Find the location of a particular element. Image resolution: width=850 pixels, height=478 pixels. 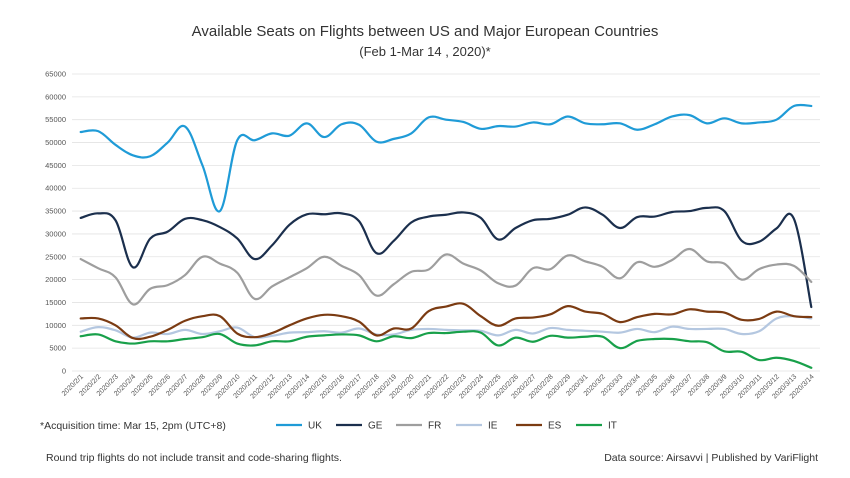

y-tick-label: 30000 is located at coordinates (55, 233).